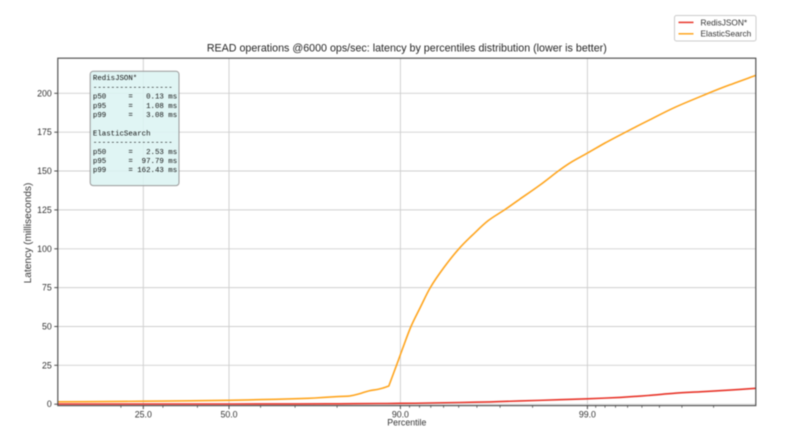 Image resolution: width=787 pixels, height=433 pixels. Describe the element at coordinates (44, 93) in the screenshot. I see `svg-text: 200` at that location.